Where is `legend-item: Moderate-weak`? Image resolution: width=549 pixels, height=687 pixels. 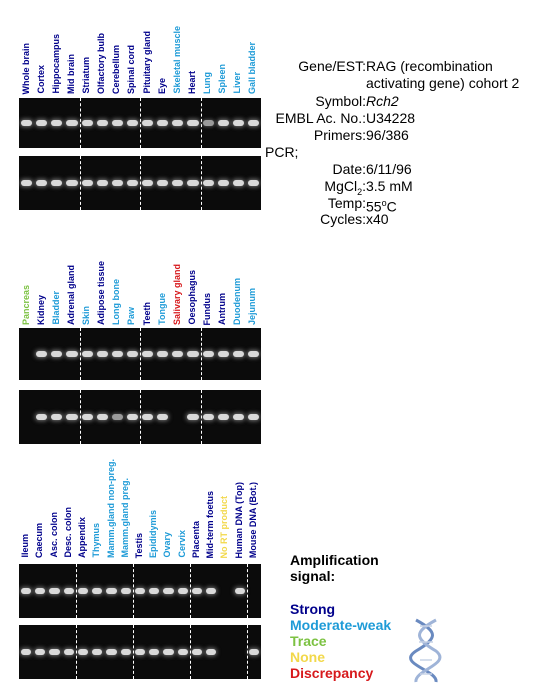 legend-item: Moderate-weak is located at coordinates (341, 625).